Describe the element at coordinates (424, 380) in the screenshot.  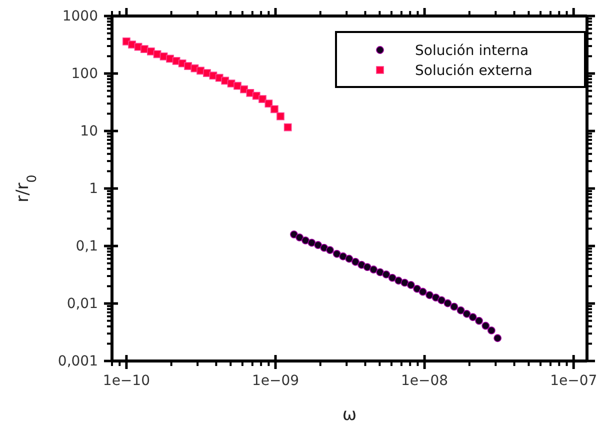
I see `x-tick-label: 1e−08` at that location.